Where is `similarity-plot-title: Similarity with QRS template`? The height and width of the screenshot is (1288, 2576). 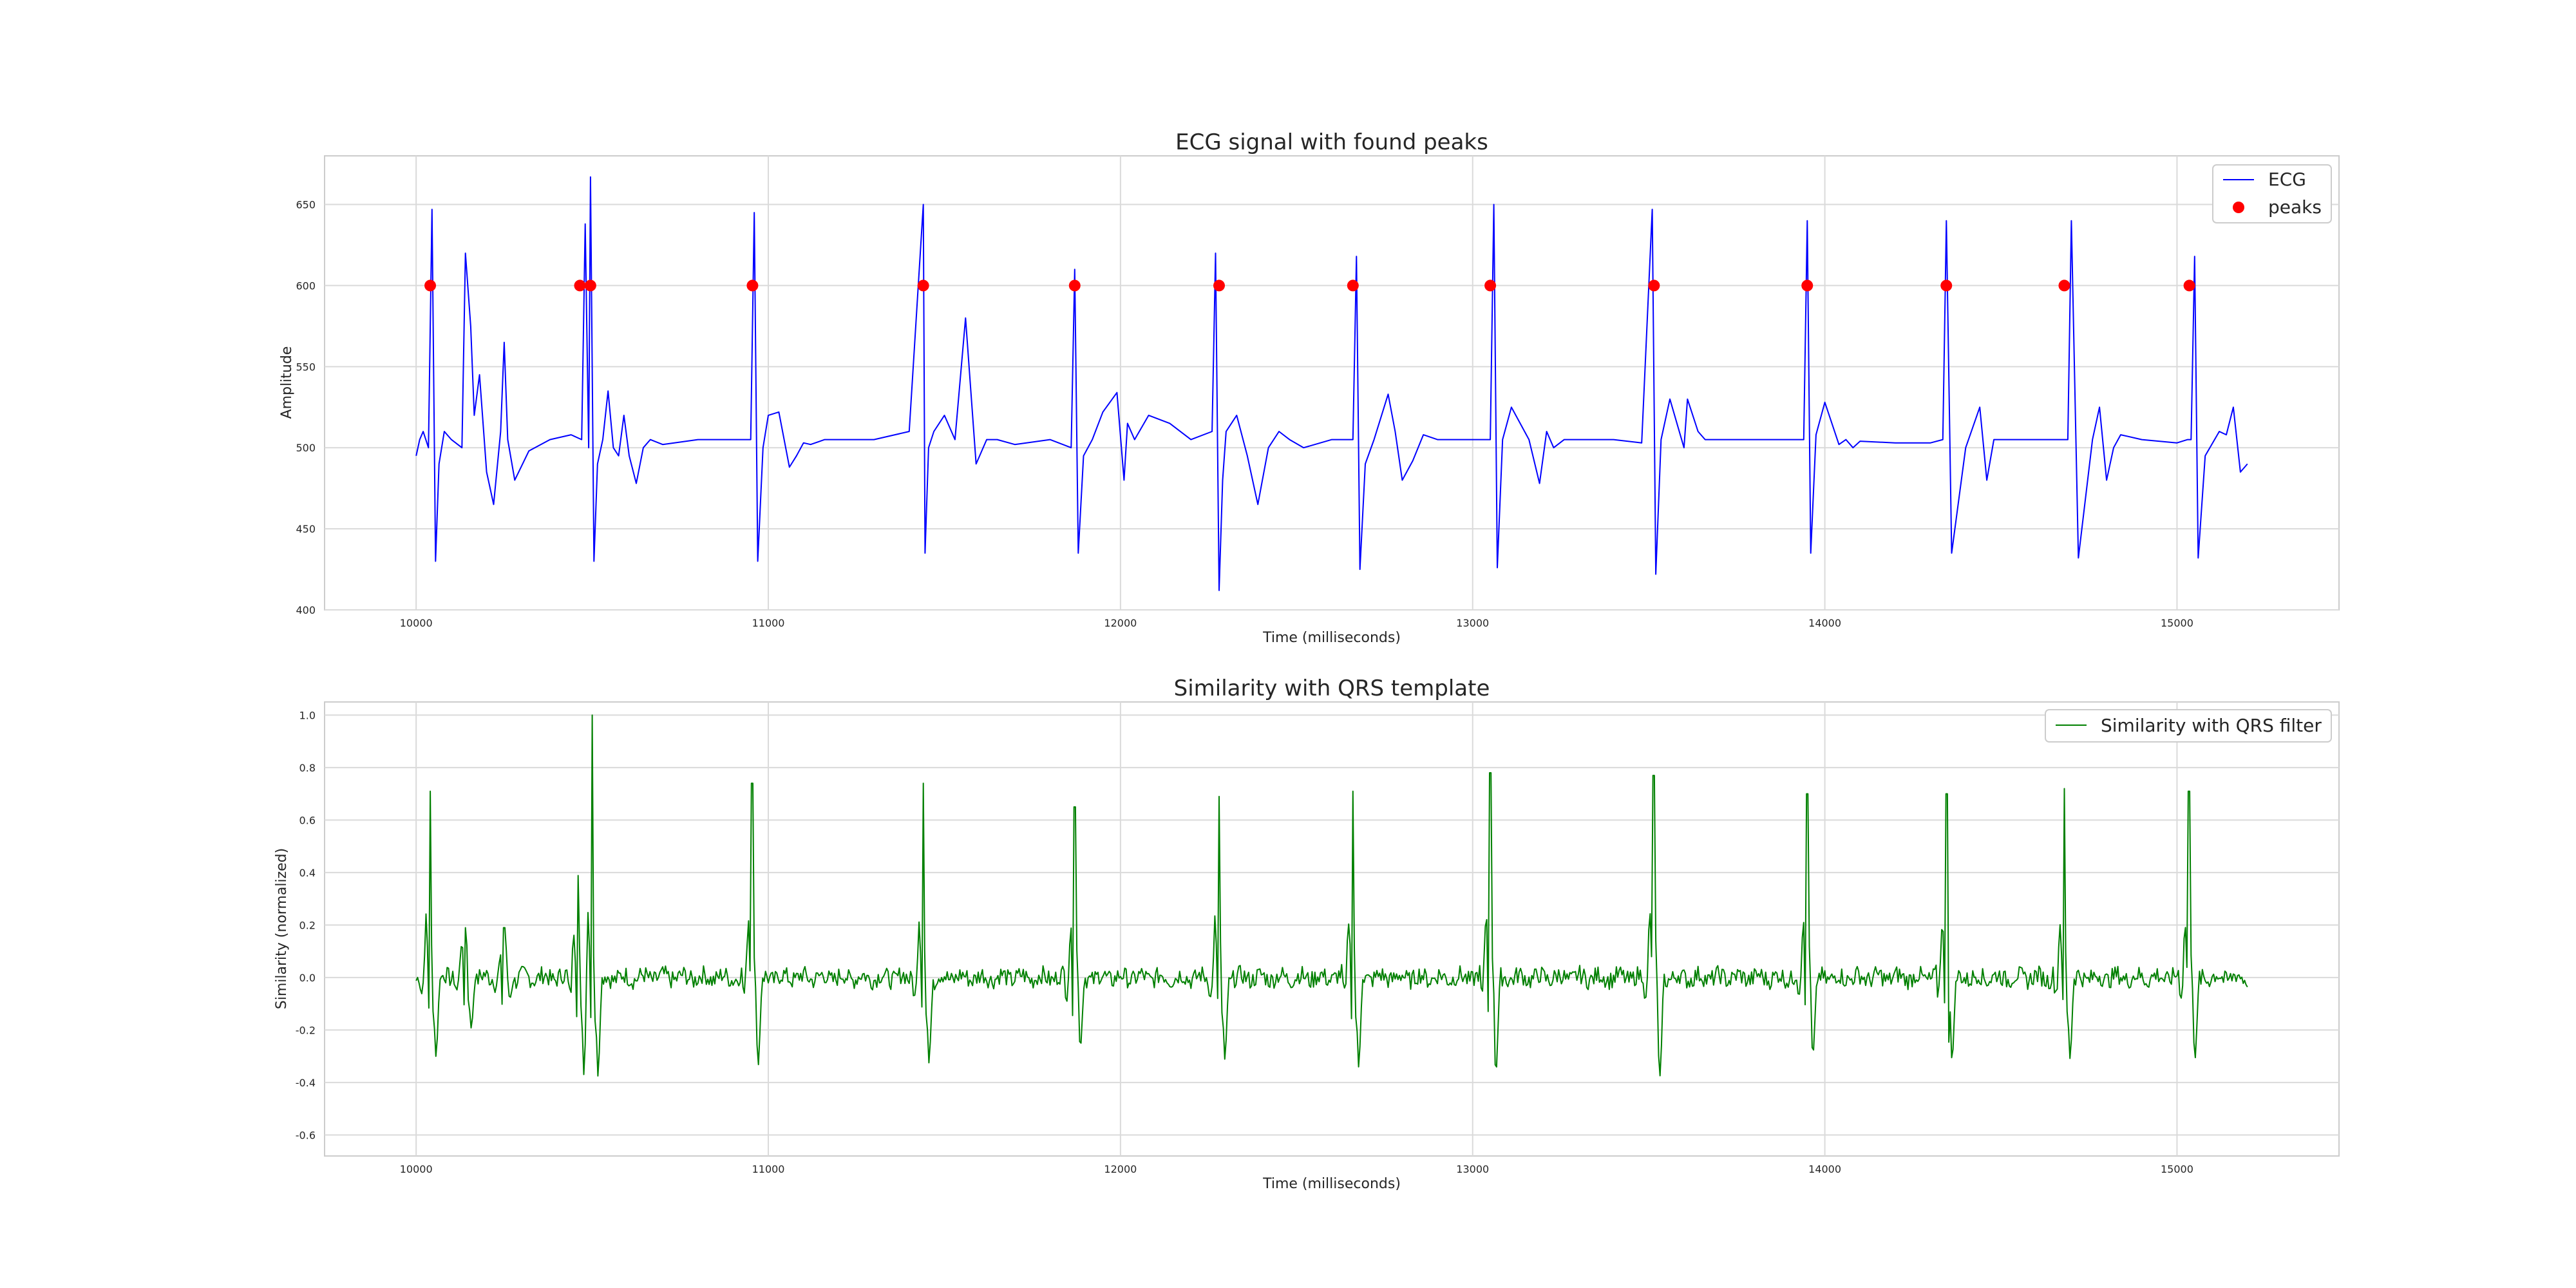 similarity-plot-title: Similarity with QRS template is located at coordinates (1332, 688).